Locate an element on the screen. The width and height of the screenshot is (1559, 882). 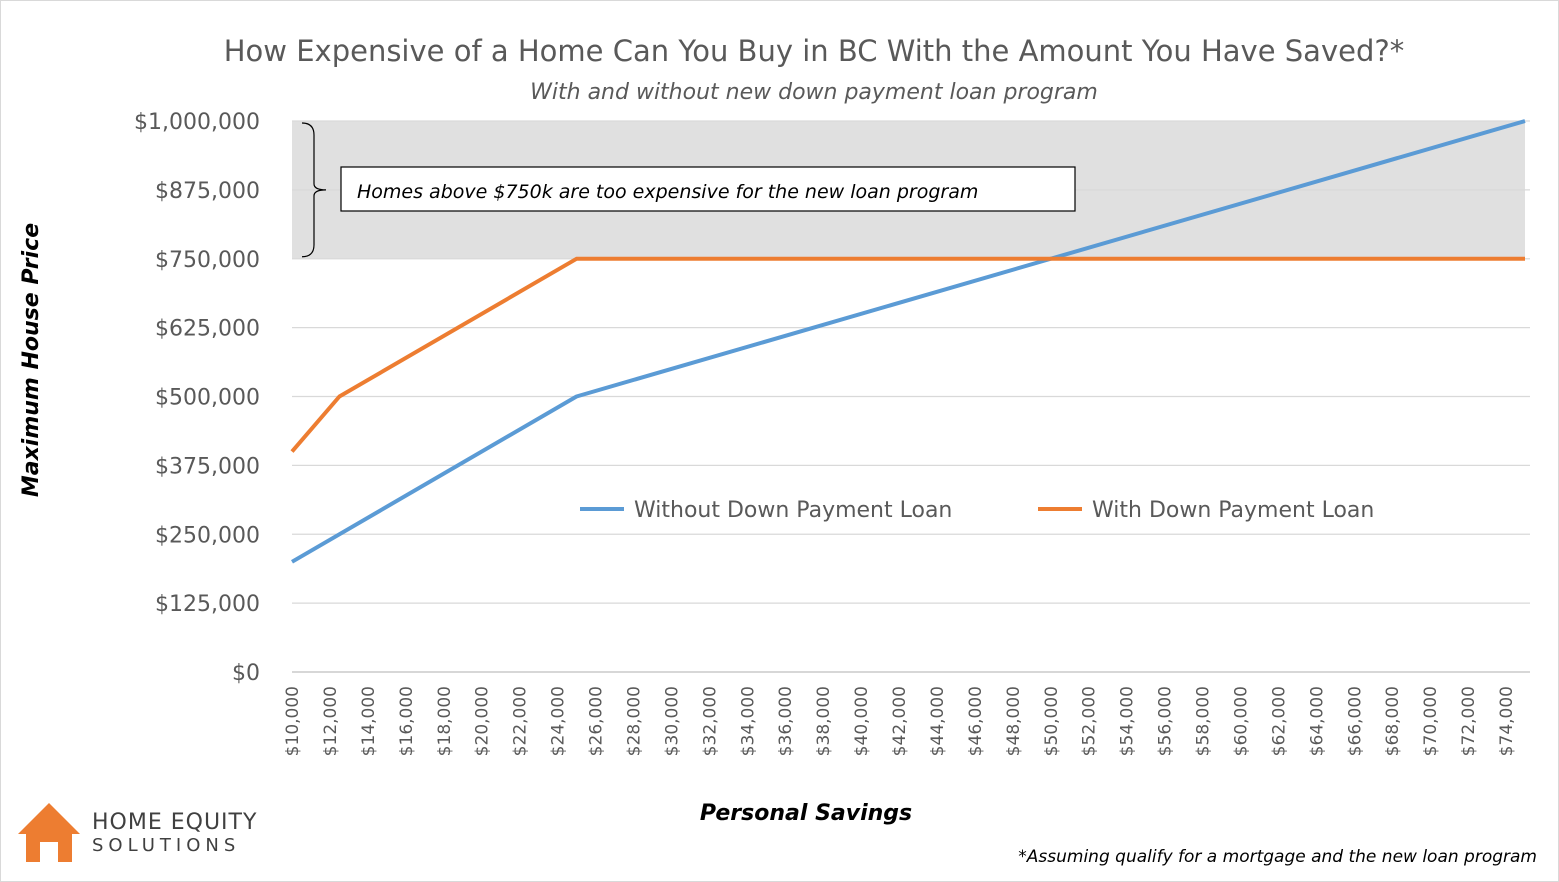
y-tick-label: $875,000 is located at coordinates (207, 191).